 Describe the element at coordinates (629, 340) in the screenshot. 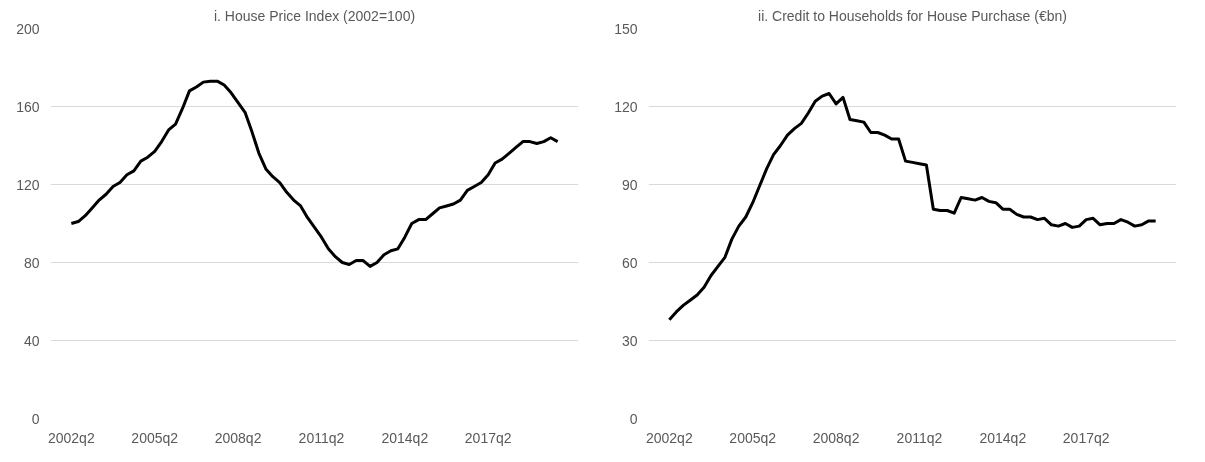

I see `y-tick-label: 30` at that location.